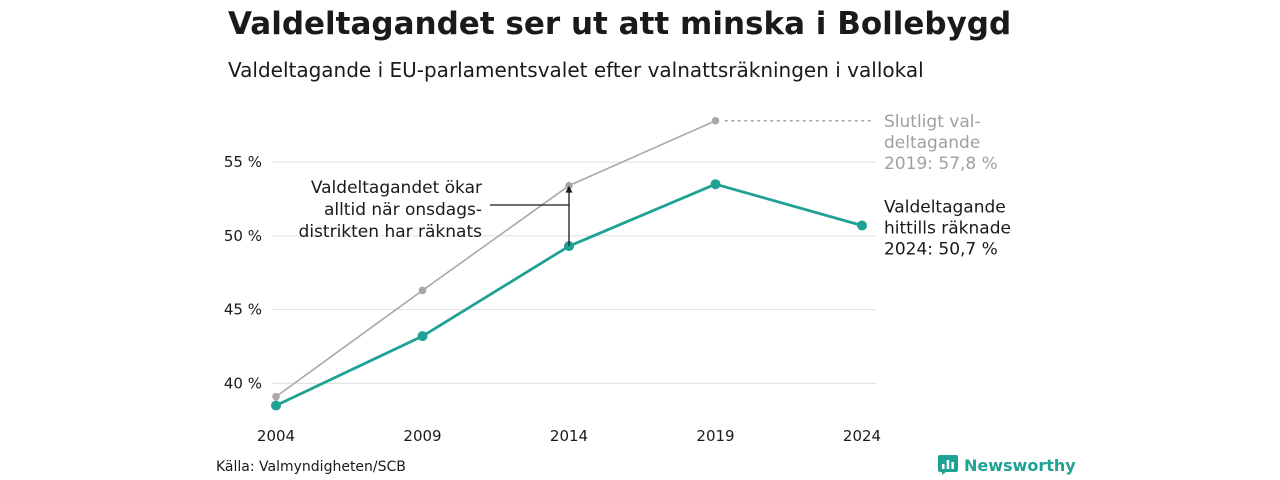  What do you see at coordinates (941, 249) in the screenshot?
I see `counted-turnout-label: 2024: 50,7 %` at bounding box center [941, 249].